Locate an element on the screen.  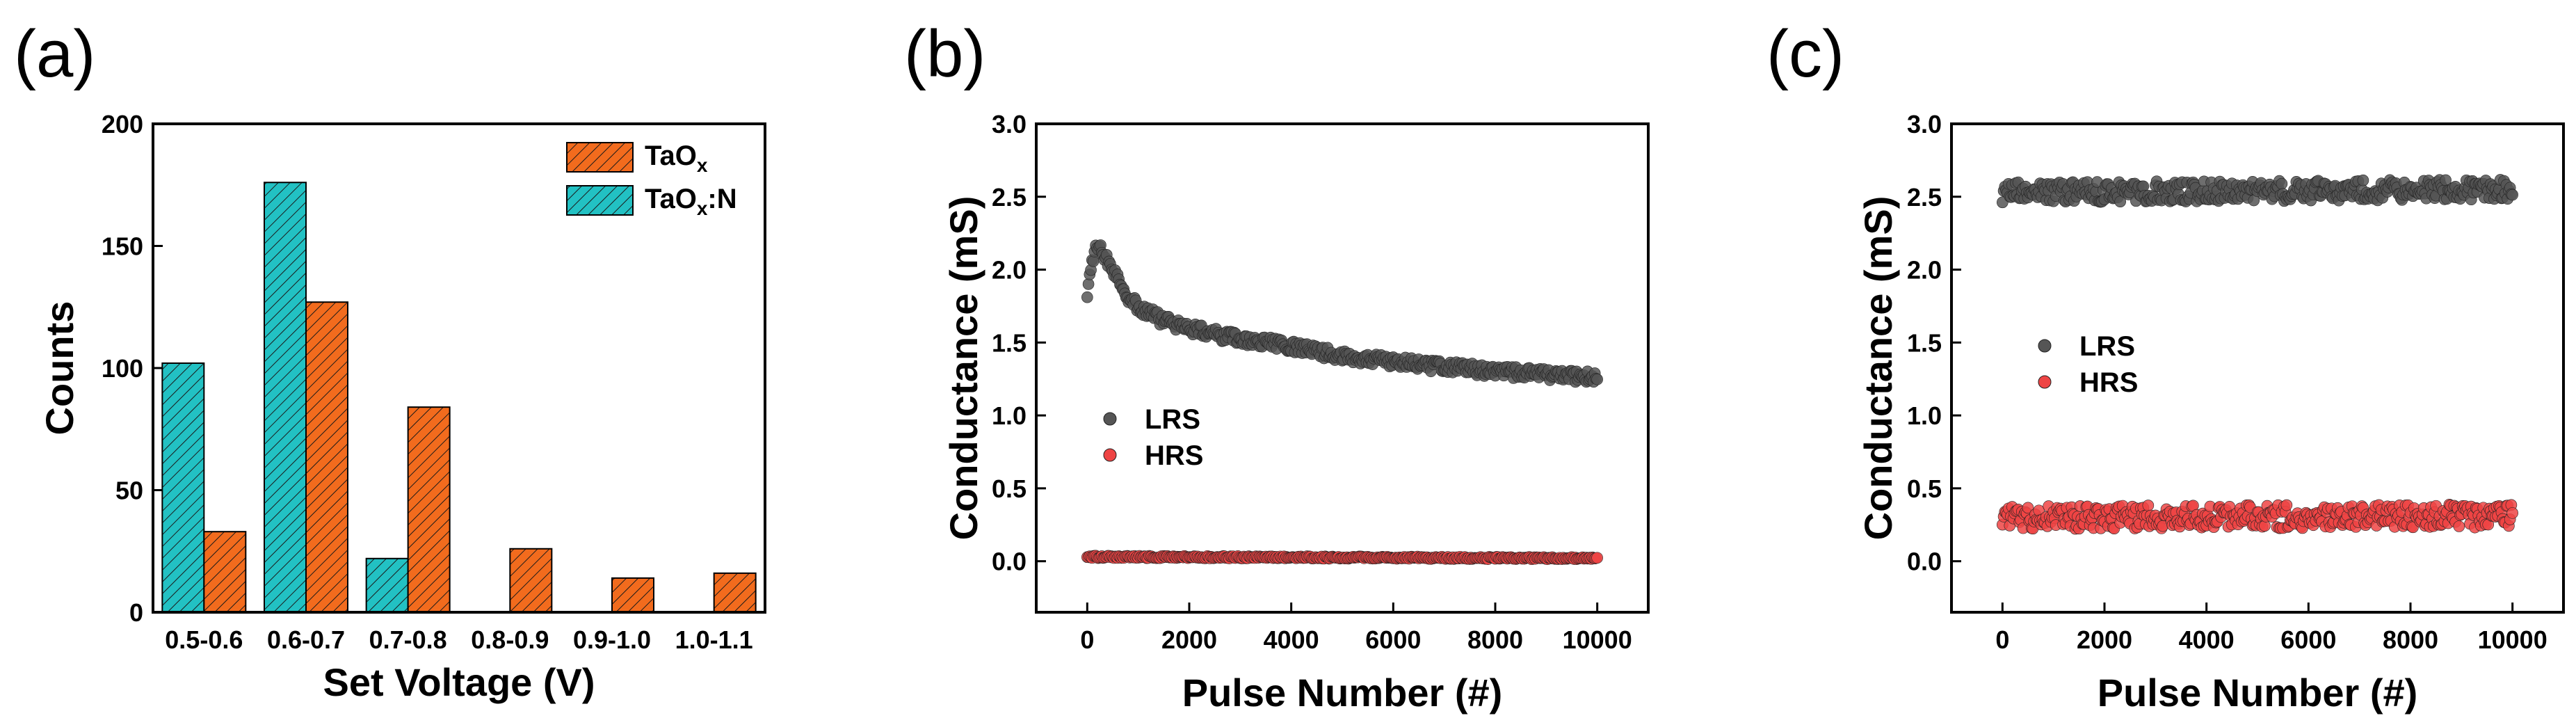
panel-a-legend: TaOx TaOx:N is located at coordinates (652, 180).